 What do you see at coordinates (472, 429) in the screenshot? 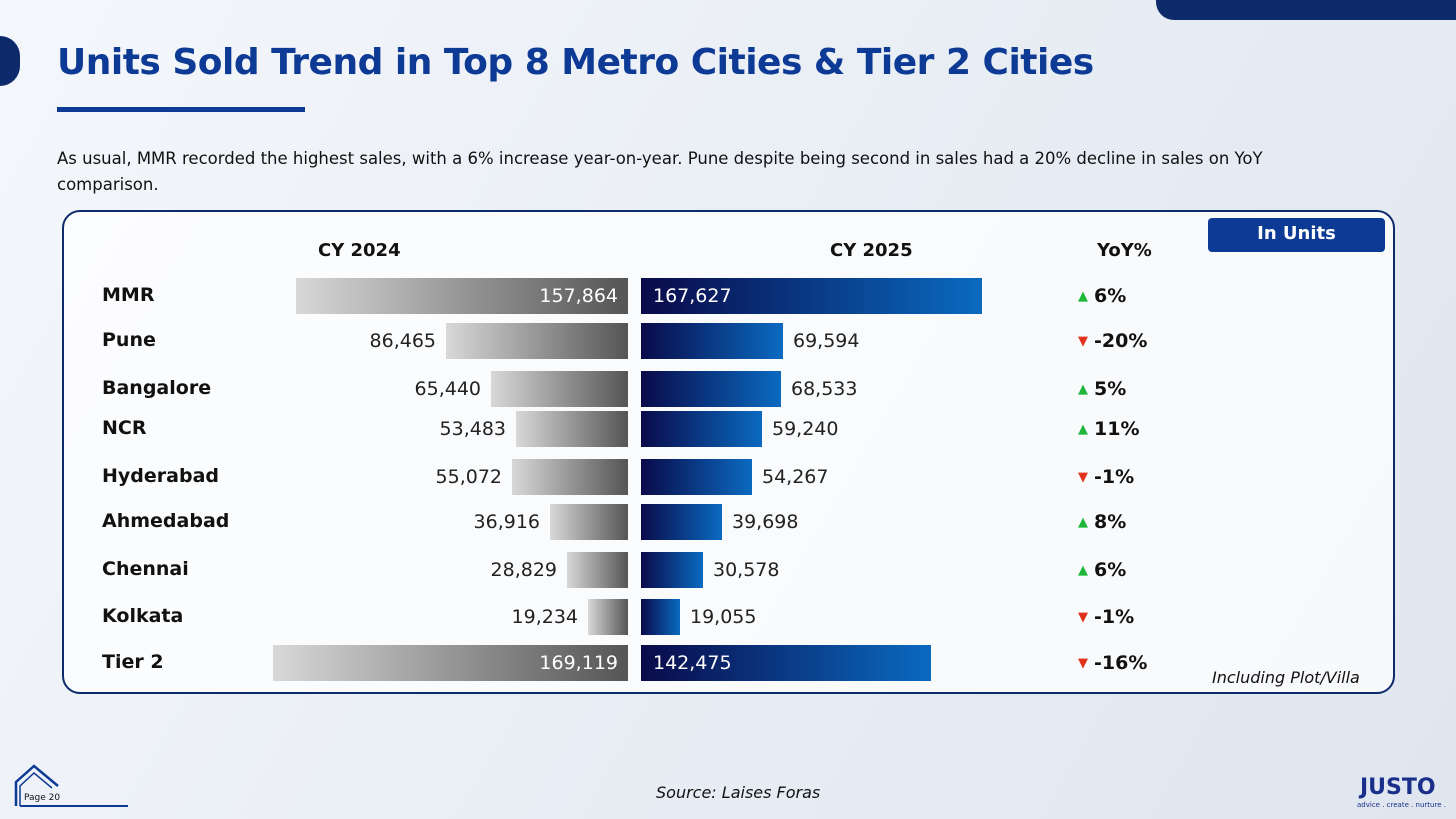
I see `value-cy2024: 53,483` at bounding box center [472, 429].